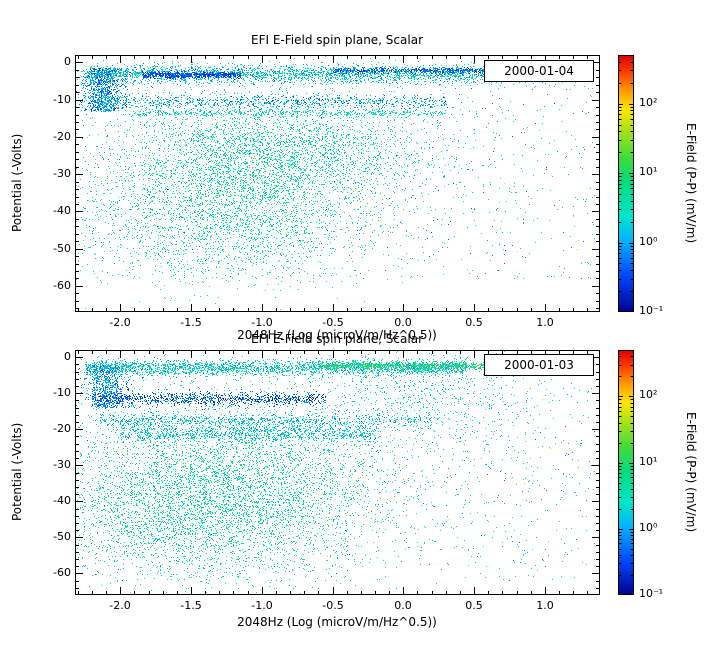 The image size is (724, 656). I want to click on colorbar-bottom, so click(626, 472).